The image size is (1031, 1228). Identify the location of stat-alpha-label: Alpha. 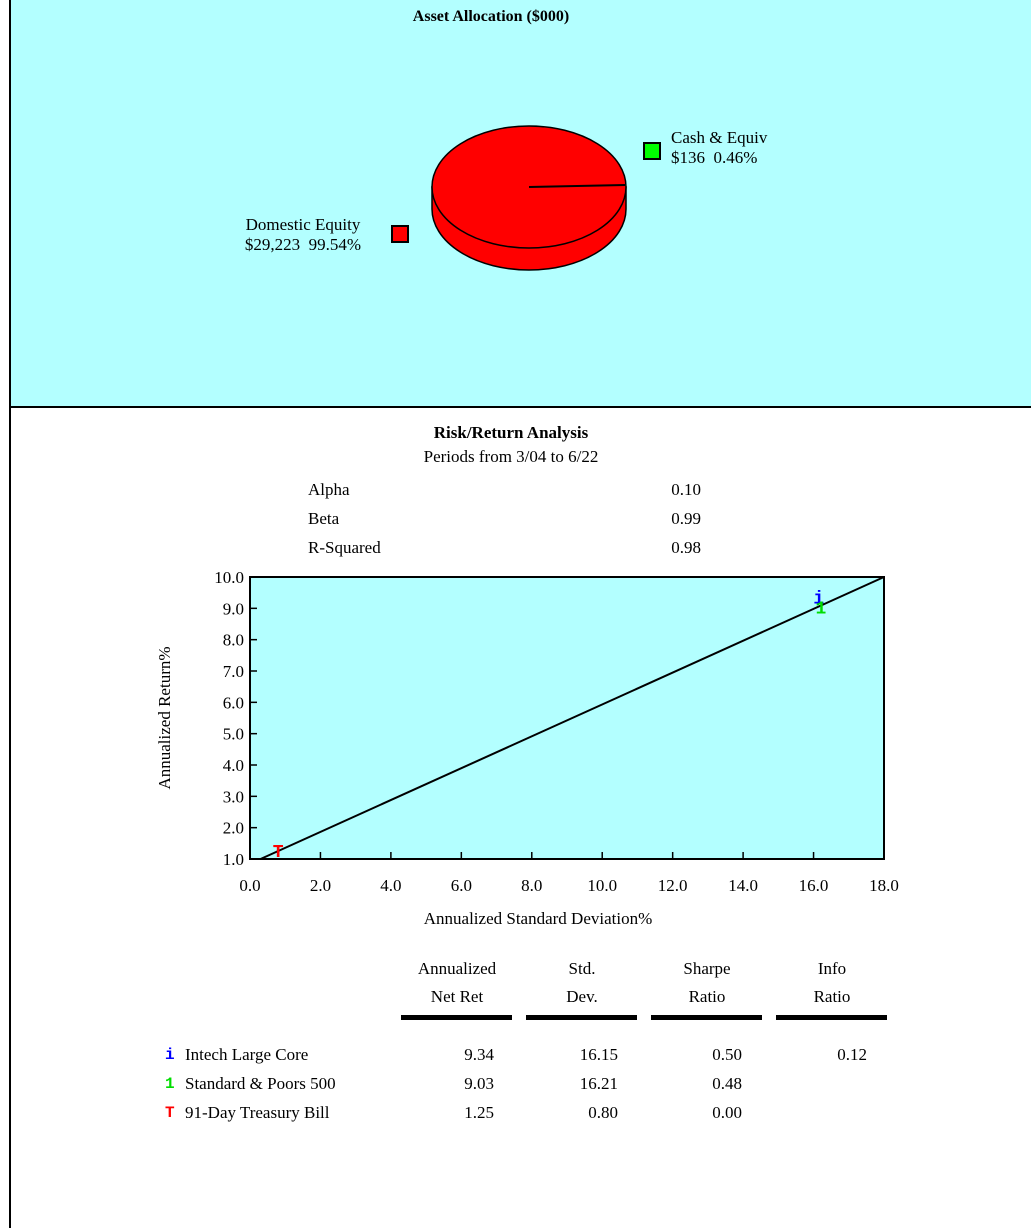
(329, 489).